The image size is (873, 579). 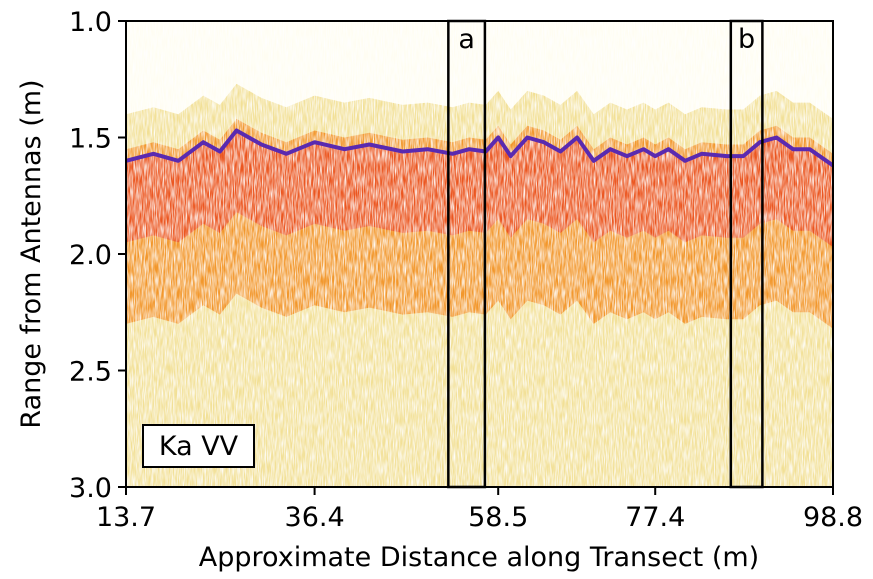 What do you see at coordinates (833, 517) in the screenshot?
I see `x-tick-label: 98.8` at bounding box center [833, 517].